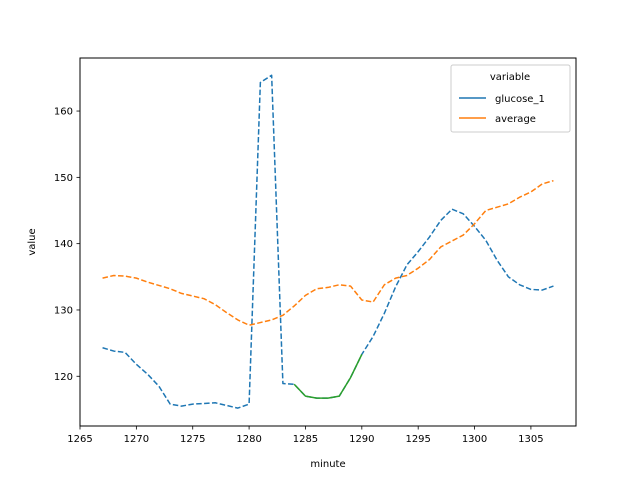 The height and width of the screenshot is (480, 640). Describe the element at coordinates (79, 439) in the screenshot. I see `x-tick-label: 1265` at that location.